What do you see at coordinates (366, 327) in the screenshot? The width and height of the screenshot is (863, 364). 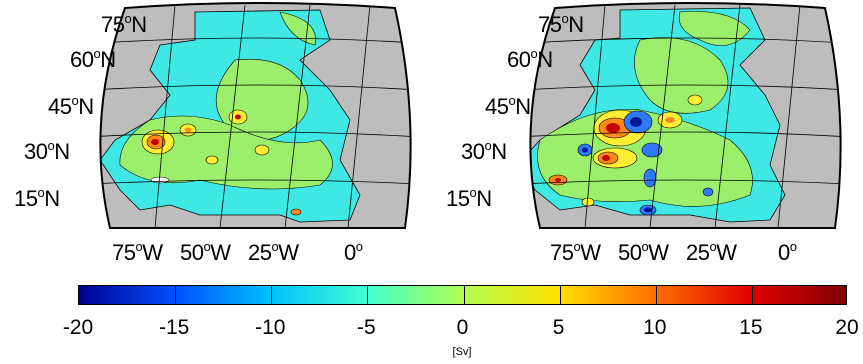 I see `colorbar-label: -5` at bounding box center [366, 327].